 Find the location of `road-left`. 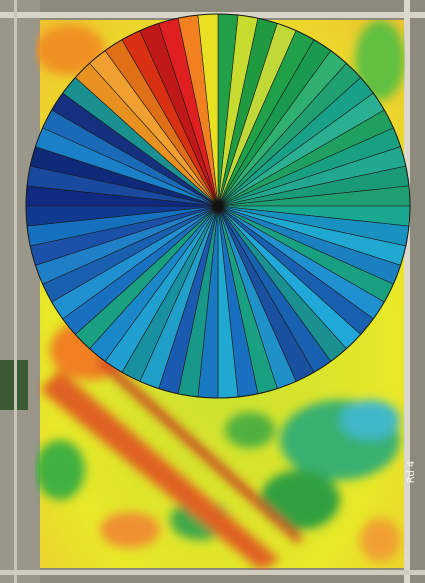

road-left is located at coordinates (15, 291).